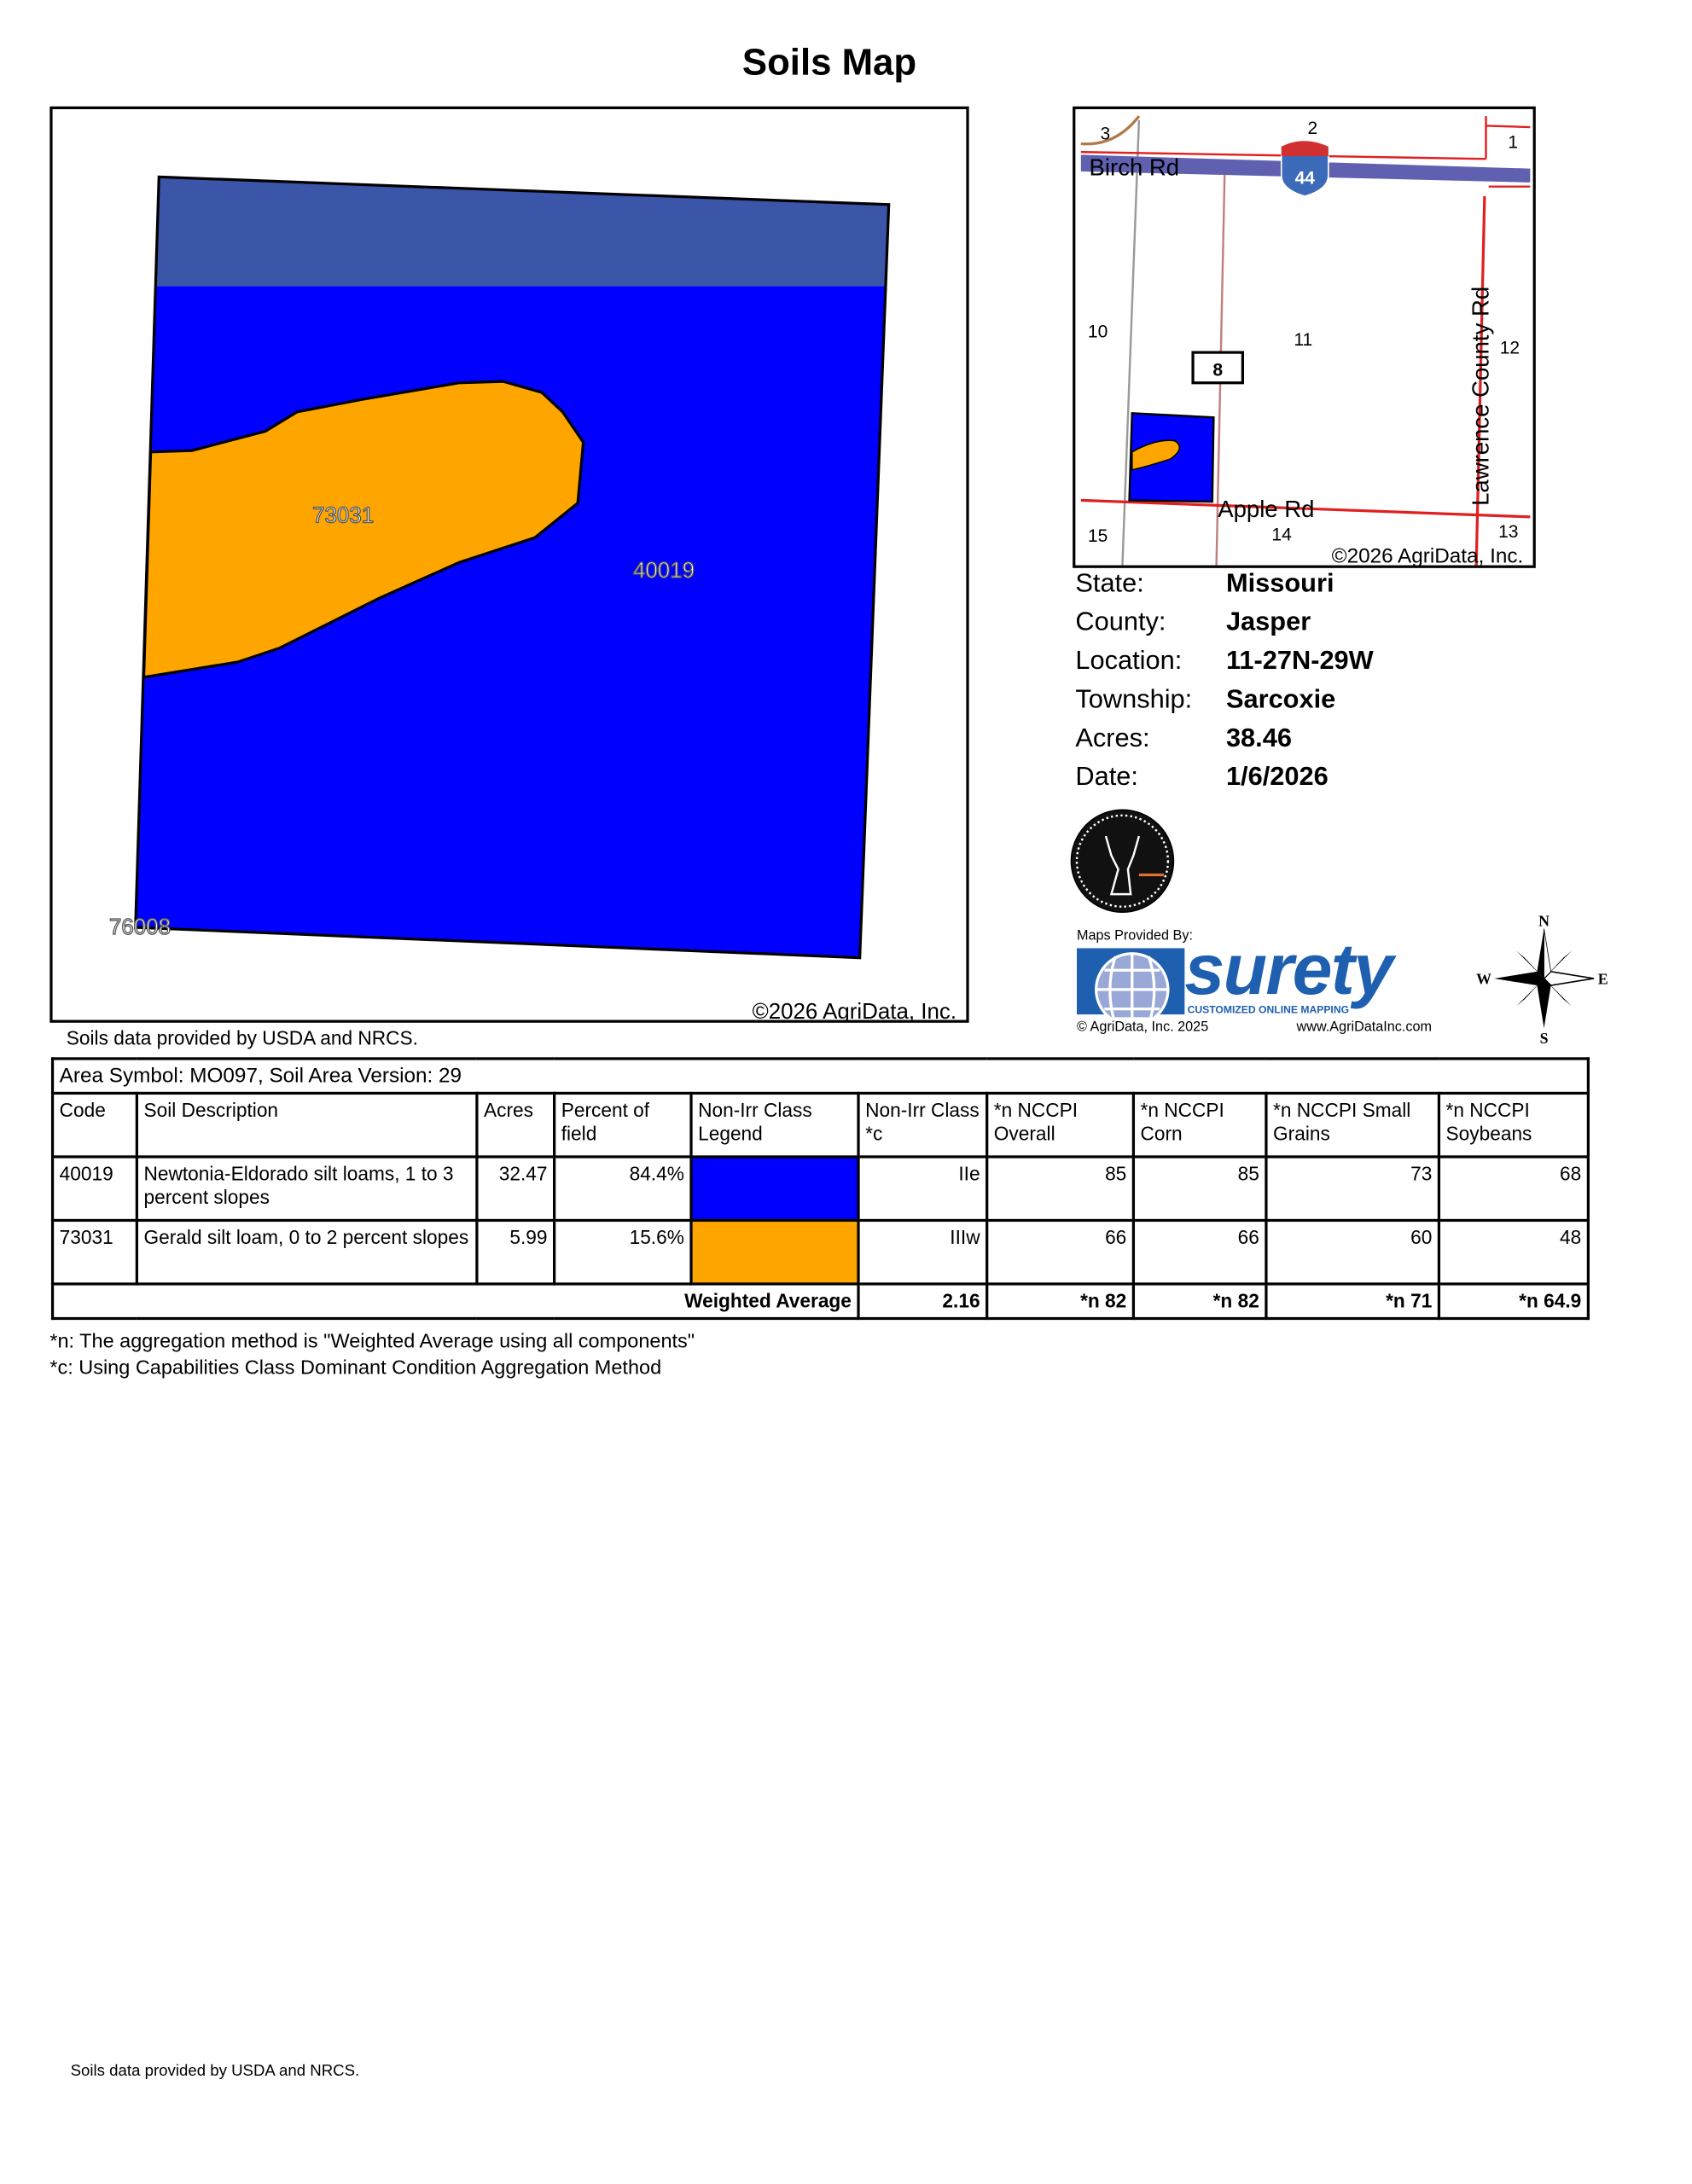  What do you see at coordinates (1268, 1009) in the screenshot?
I see `surety-tagline: CUSTOMIZED ONLINE MAPPING` at bounding box center [1268, 1009].